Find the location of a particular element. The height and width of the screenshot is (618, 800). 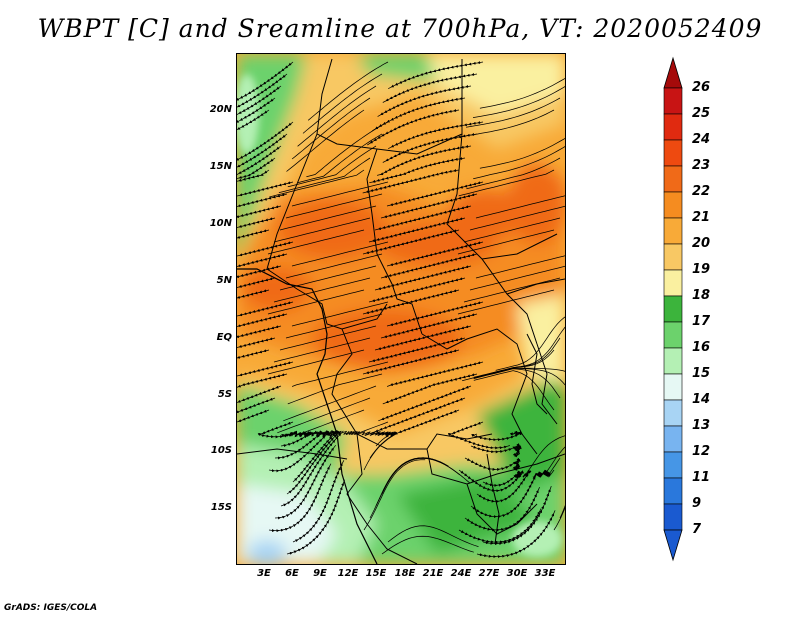

lon-label: 27E is located at coordinates (489, 573).